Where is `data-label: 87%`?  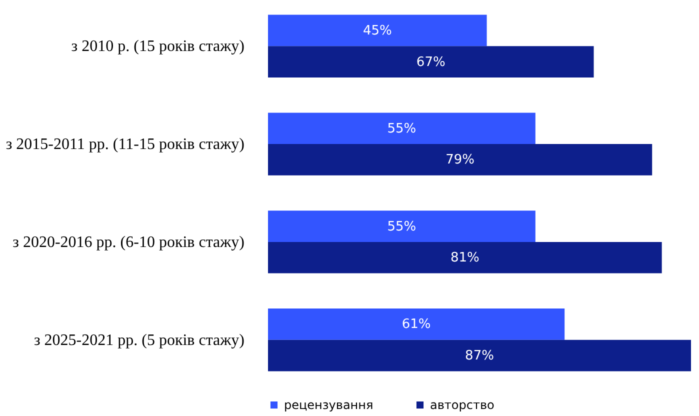 data-label: 87% is located at coordinates (479, 356).